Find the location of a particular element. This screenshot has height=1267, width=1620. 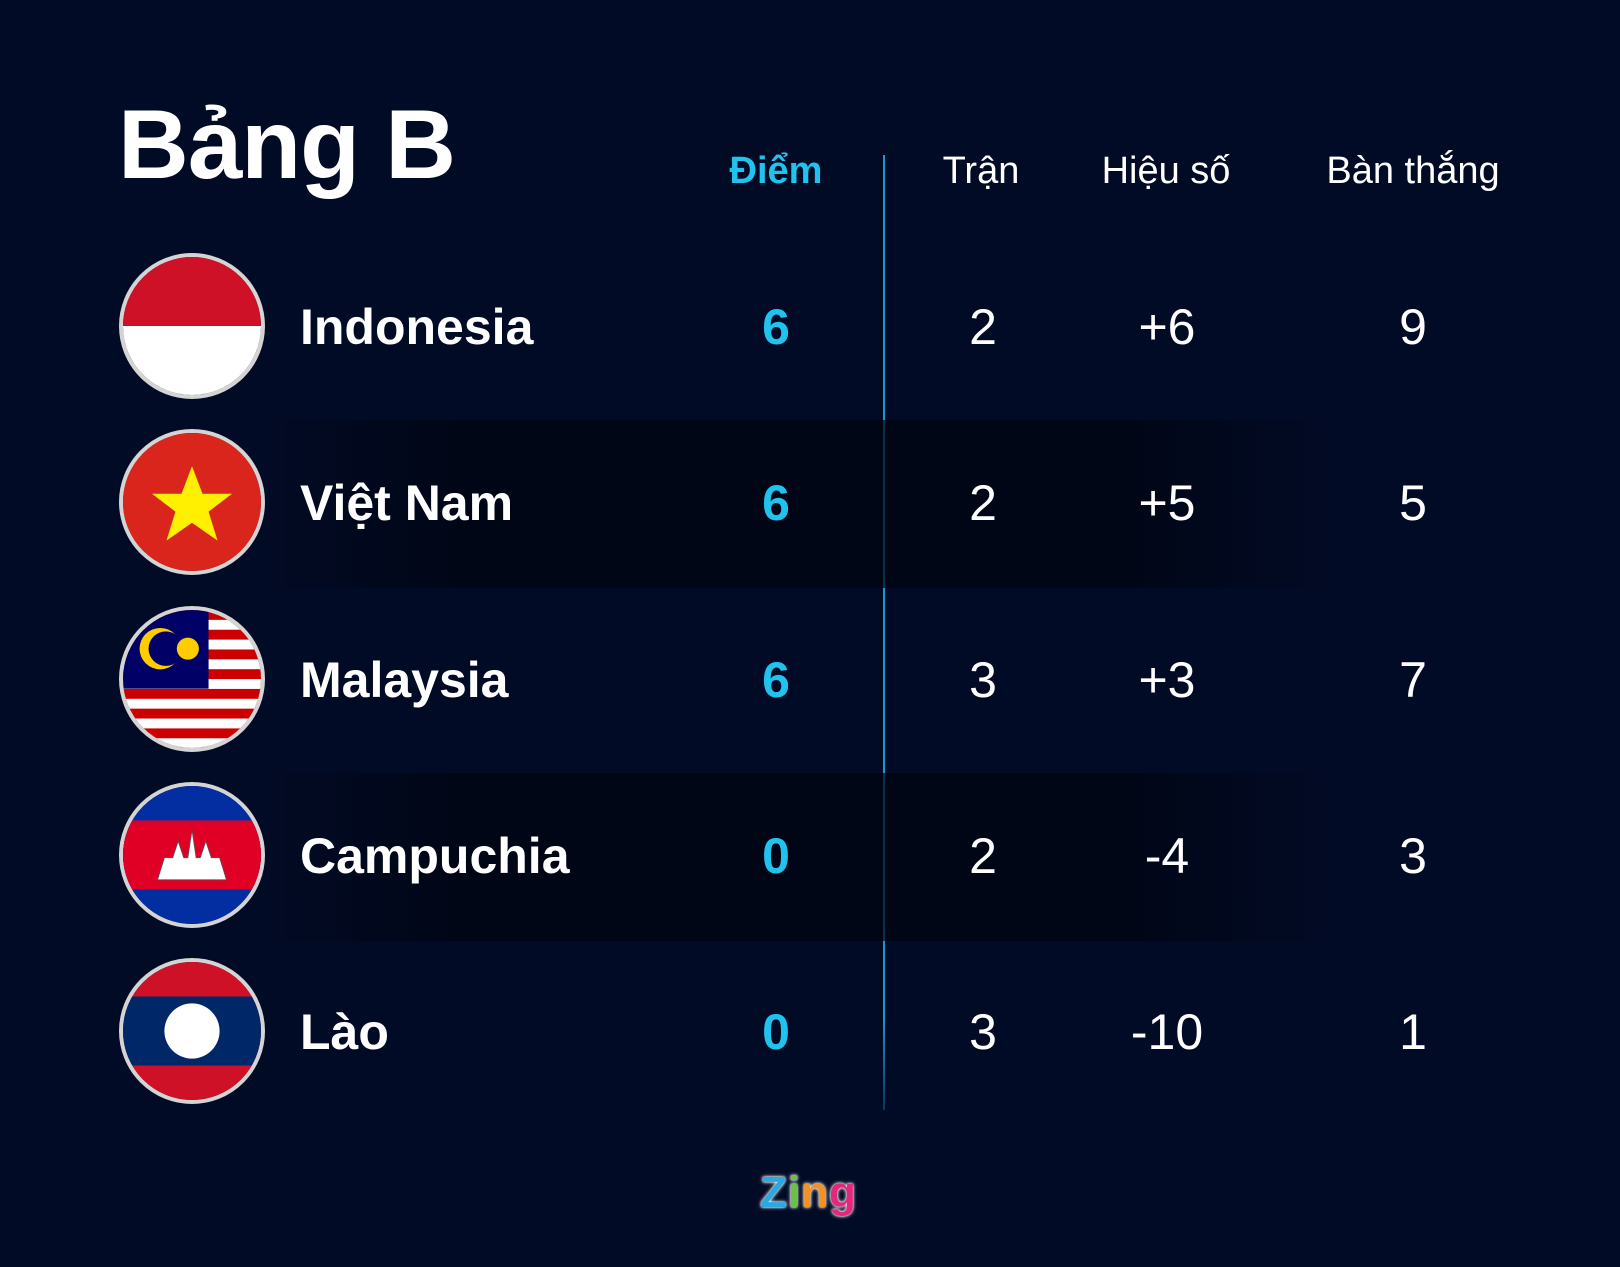

cambodia-flag-icon is located at coordinates (192, 855).